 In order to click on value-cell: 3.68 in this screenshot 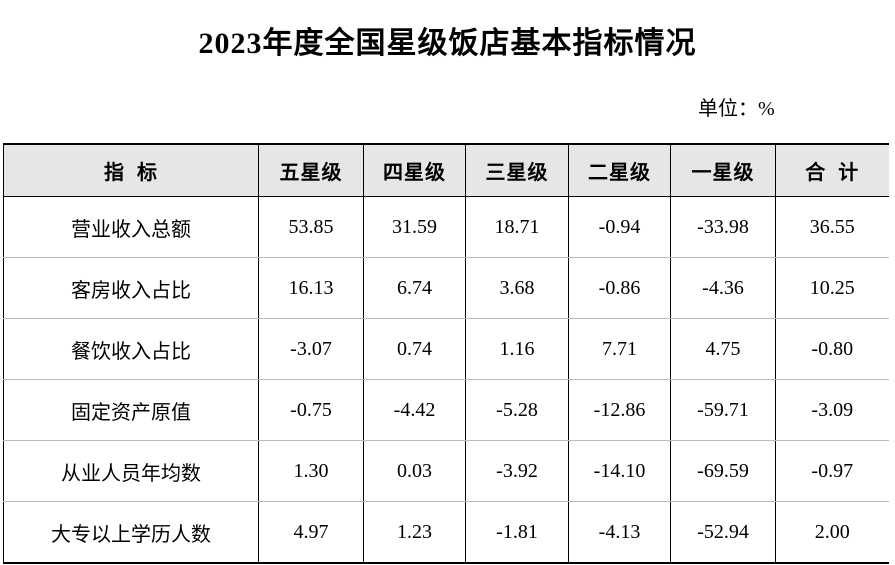, I will do `click(517, 288)`.